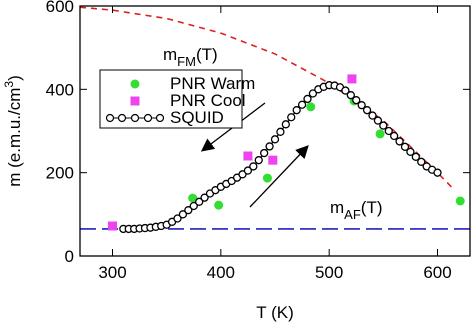  What do you see at coordinates (9, 84) in the screenshot?
I see `y-axis-label-sup: 3` at bounding box center [9, 84].